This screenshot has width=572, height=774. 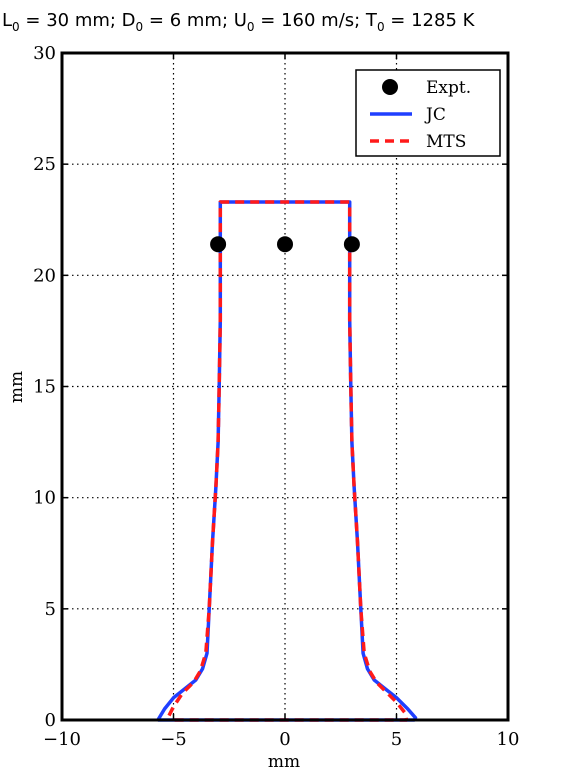 What do you see at coordinates (62, 739) in the screenshot?
I see `x-tick-label: −10` at bounding box center [62, 739].